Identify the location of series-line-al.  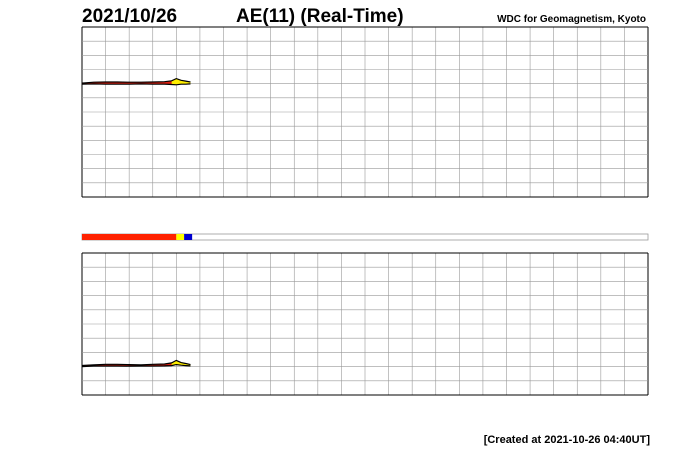
(136, 84).